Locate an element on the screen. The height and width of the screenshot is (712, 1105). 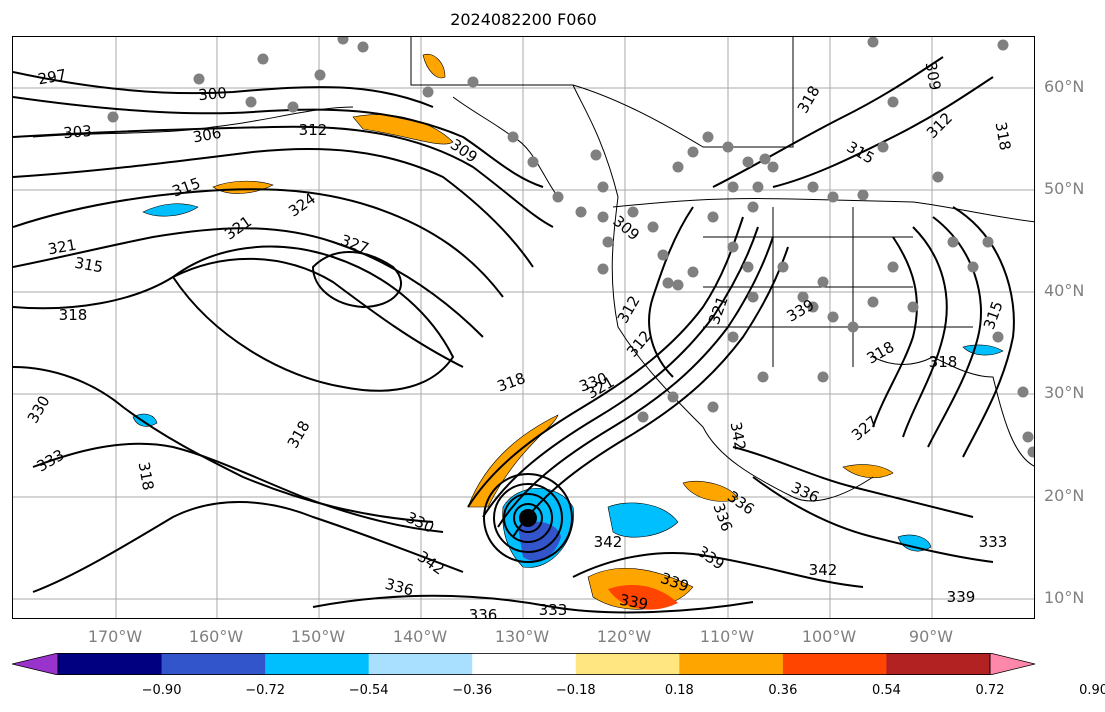
colorbar-extend-high is located at coordinates (1012, 664).